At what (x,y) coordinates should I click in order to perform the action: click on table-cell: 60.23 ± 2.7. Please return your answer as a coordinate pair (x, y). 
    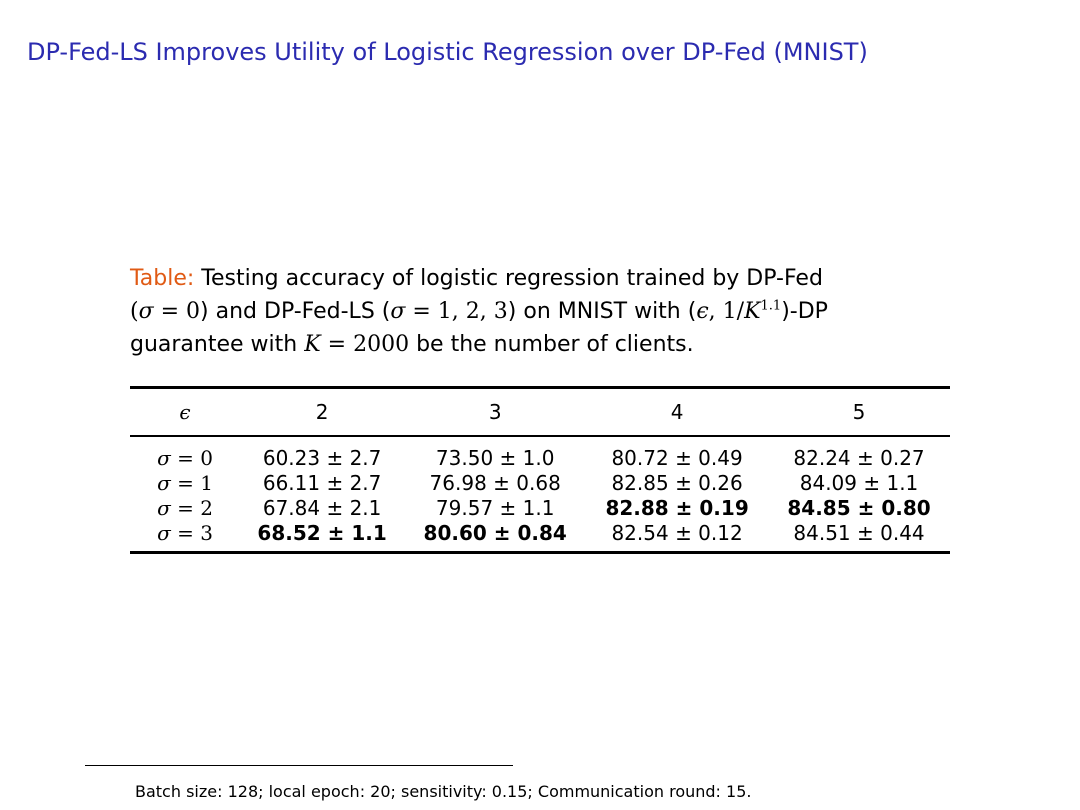
    Looking at the image, I should click on (322, 457).